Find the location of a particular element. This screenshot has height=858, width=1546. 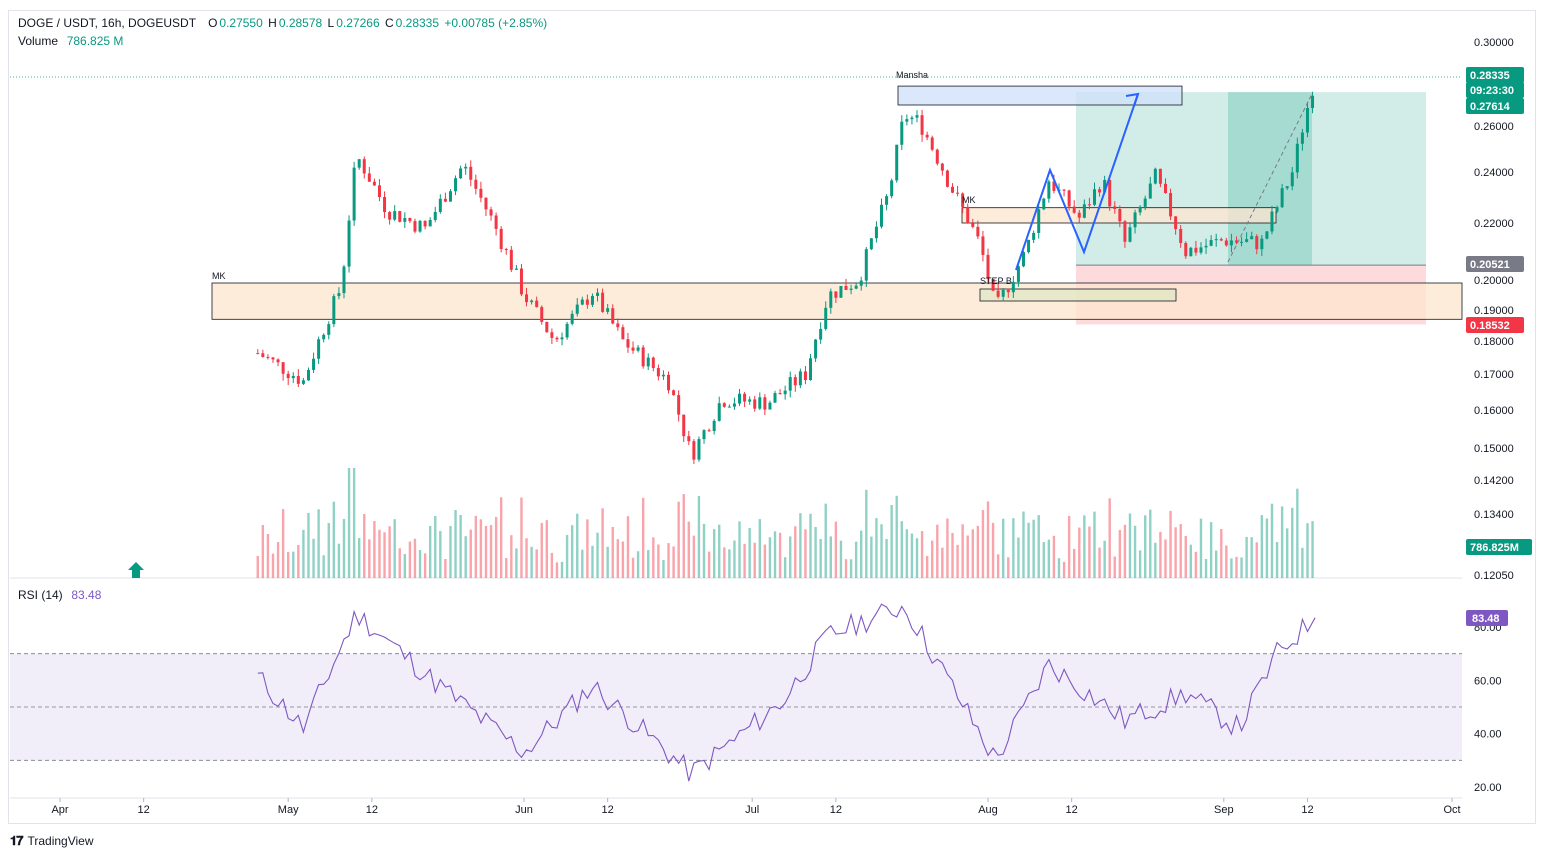

rsi-tag-bg is located at coordinates (1487, 618).